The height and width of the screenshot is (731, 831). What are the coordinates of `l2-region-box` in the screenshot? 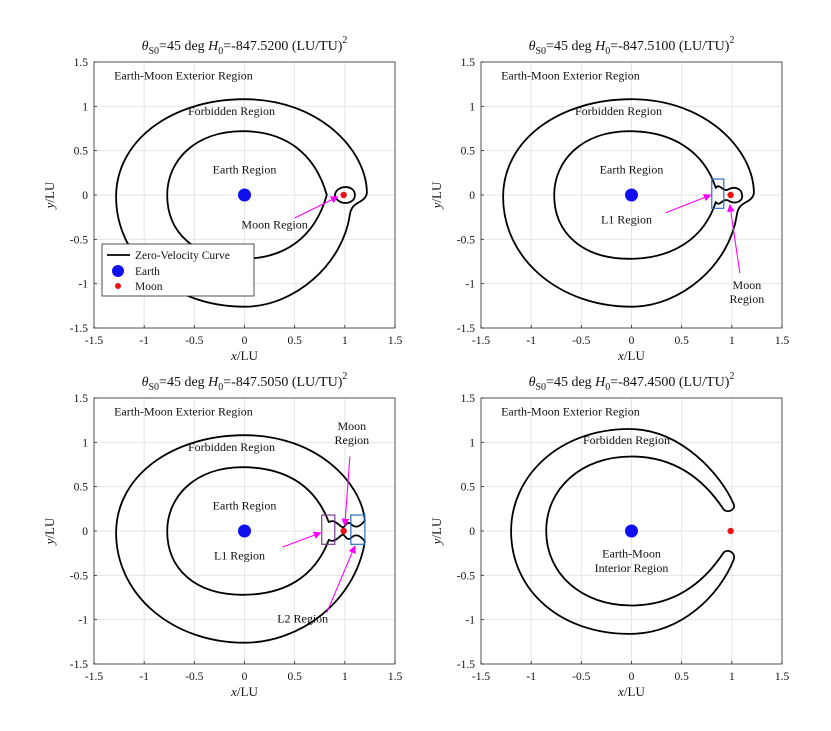 It's located at (358, 529).